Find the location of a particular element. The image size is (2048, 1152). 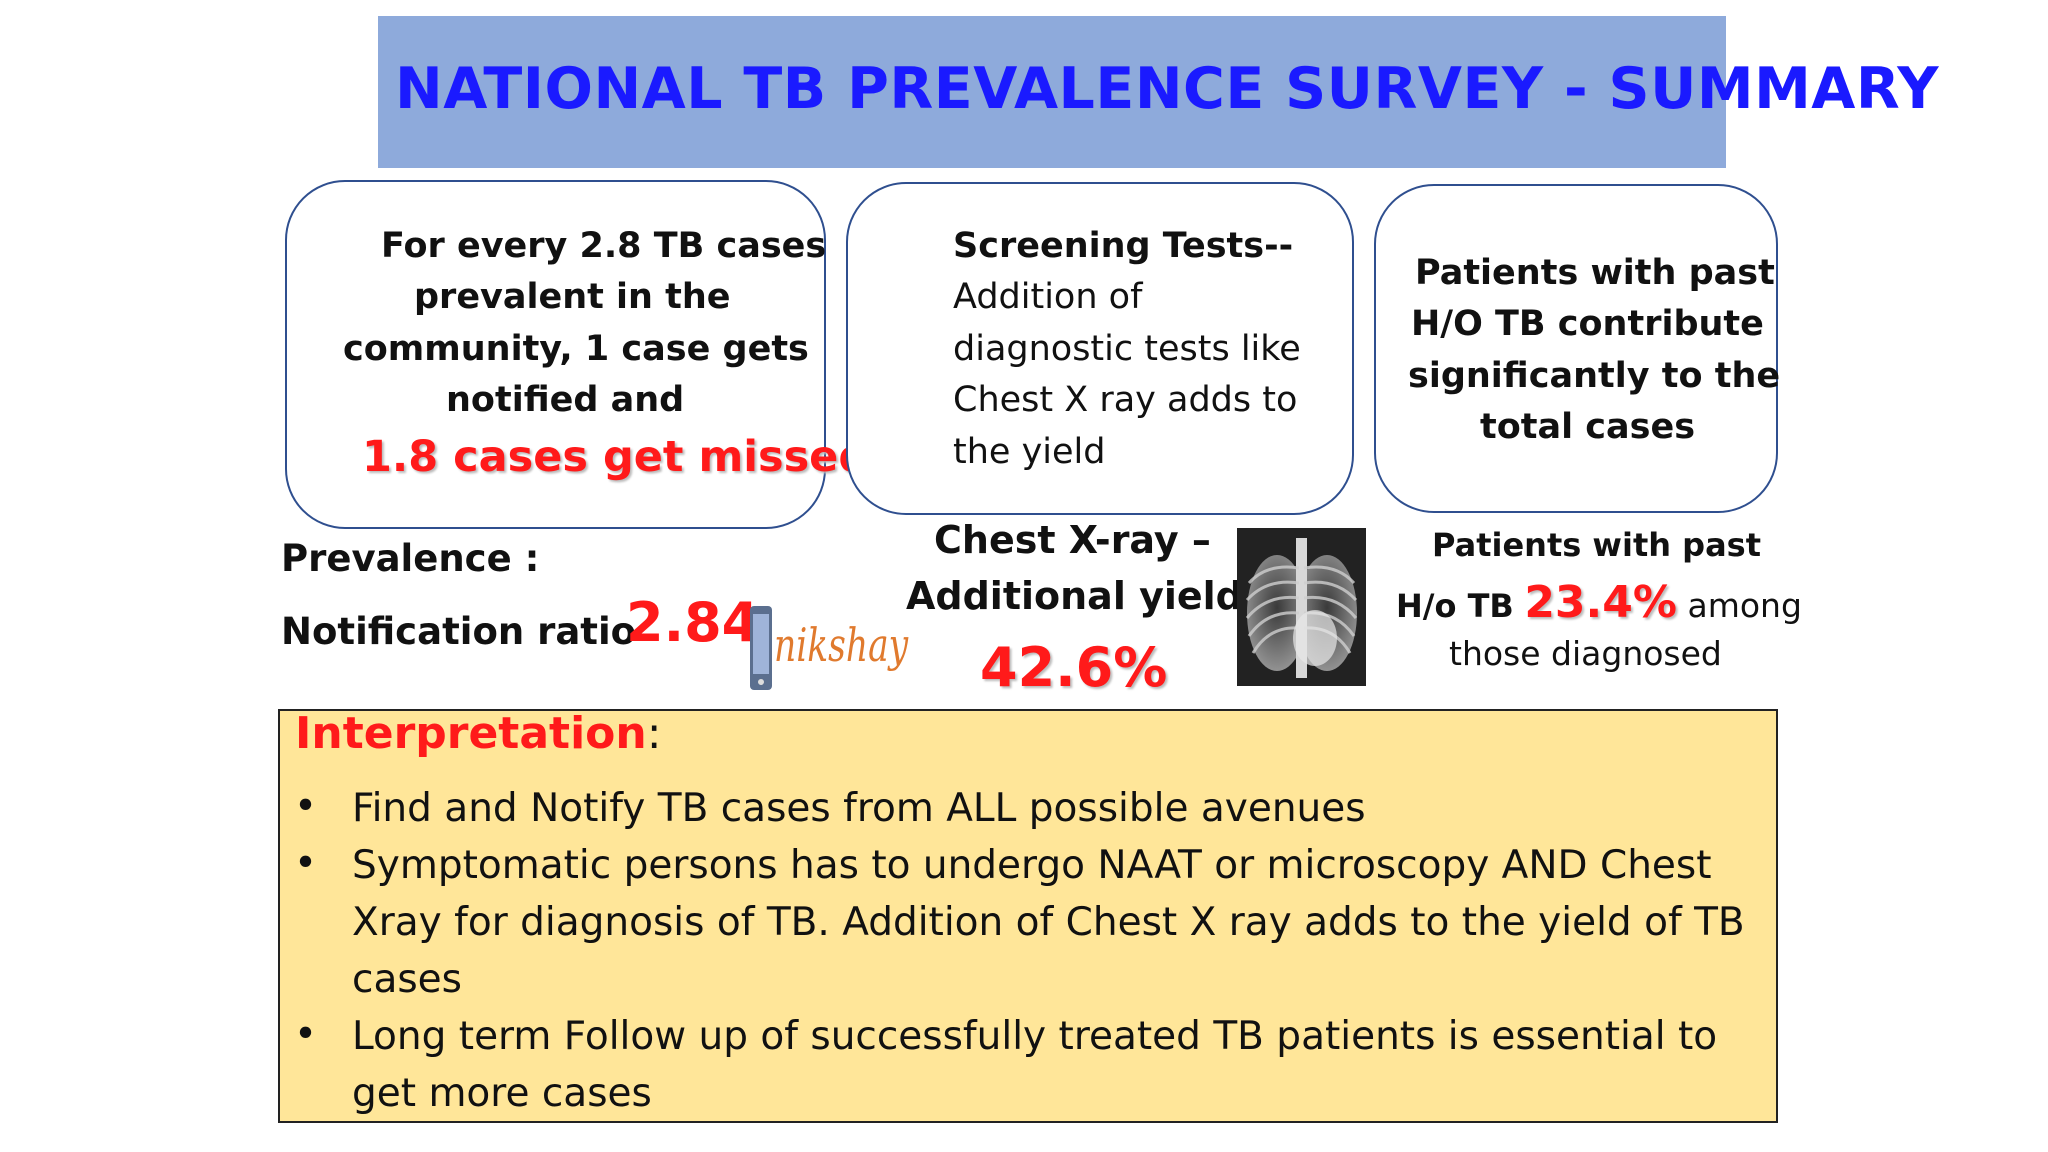

nikshay-logo: nikshay is located at coordinates (826, 653).